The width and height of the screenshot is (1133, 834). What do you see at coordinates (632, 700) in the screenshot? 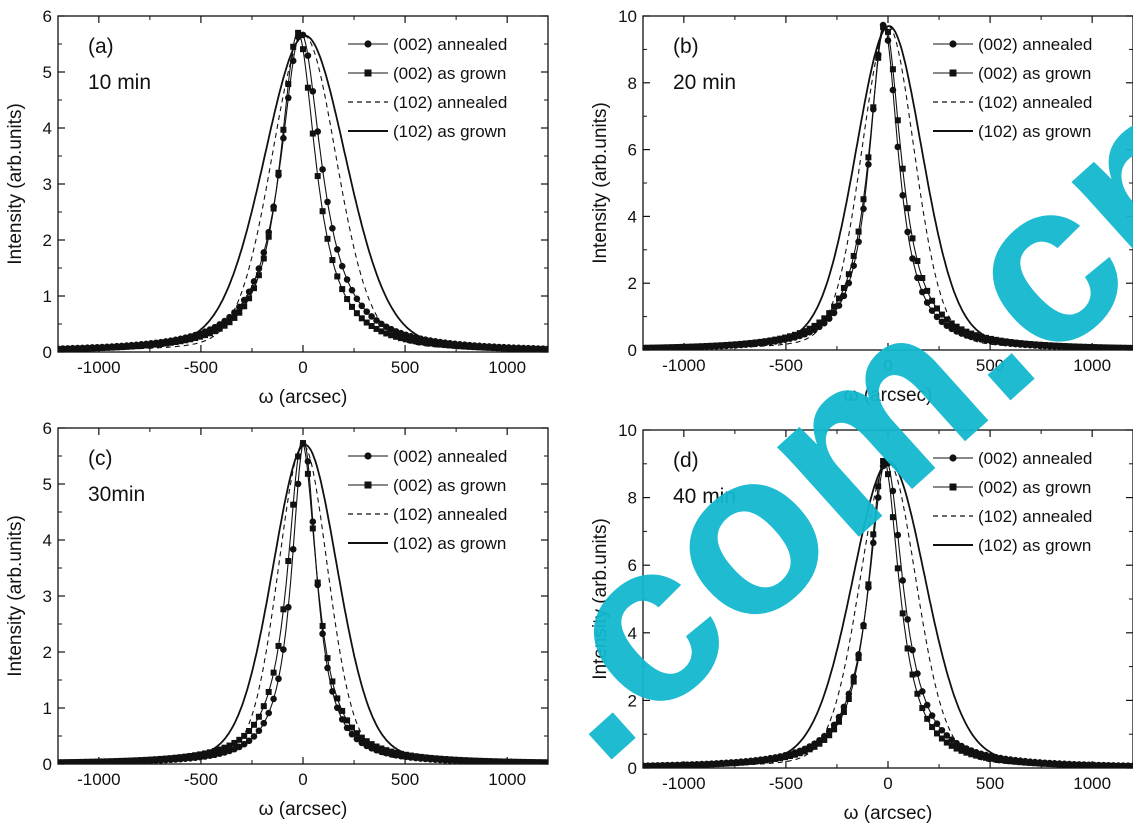
I see `y-tick-label: 2` at bounding box center [632, 700].